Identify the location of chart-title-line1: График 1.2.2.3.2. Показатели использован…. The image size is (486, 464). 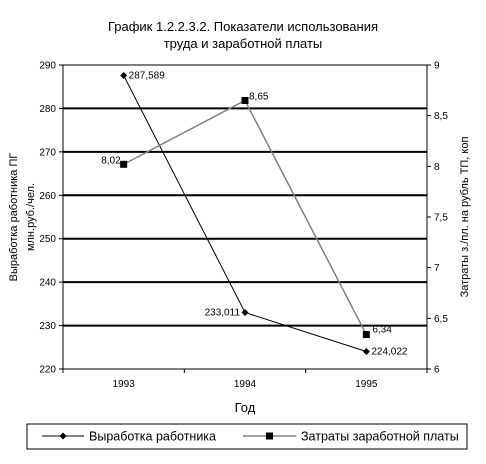
(243, 26).